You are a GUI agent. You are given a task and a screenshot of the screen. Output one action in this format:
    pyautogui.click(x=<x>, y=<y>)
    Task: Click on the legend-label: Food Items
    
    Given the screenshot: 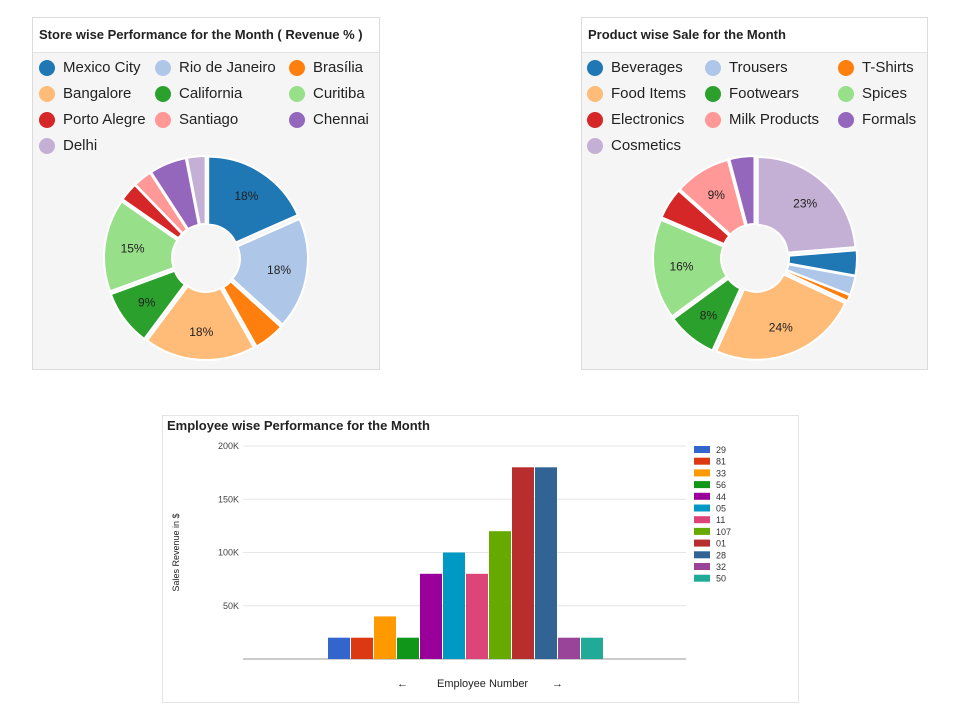 What is the action you would take?
    pyautogui.click(x=649, y=93)
    